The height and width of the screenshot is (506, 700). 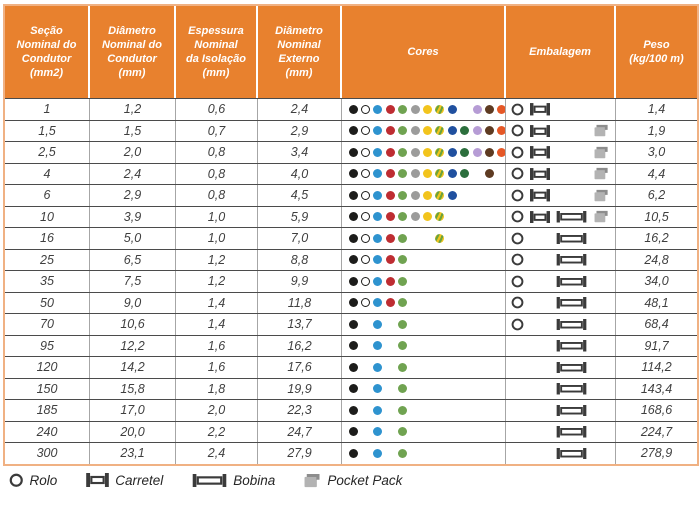 I want to click on cell-diametro-condutor: 9,0, so click(x=133, y=302).